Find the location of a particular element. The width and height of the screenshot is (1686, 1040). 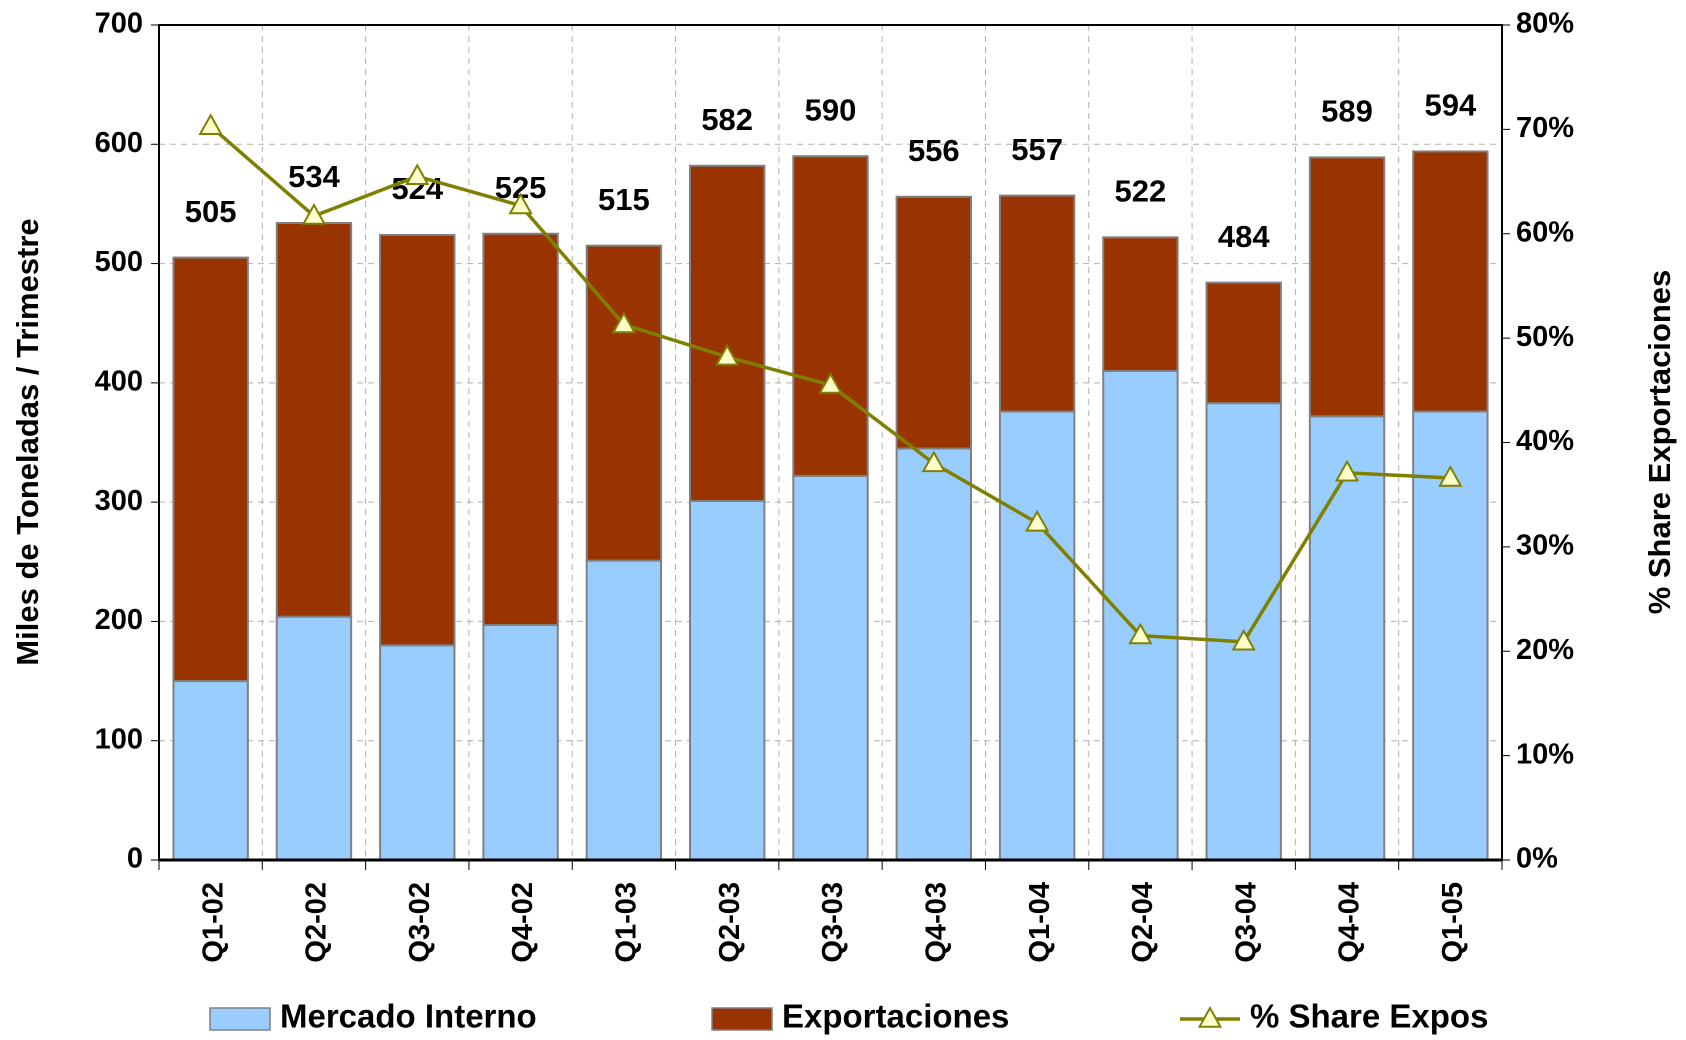

x-tick-label: Q2-04 is located at coordinates (1143, 922).